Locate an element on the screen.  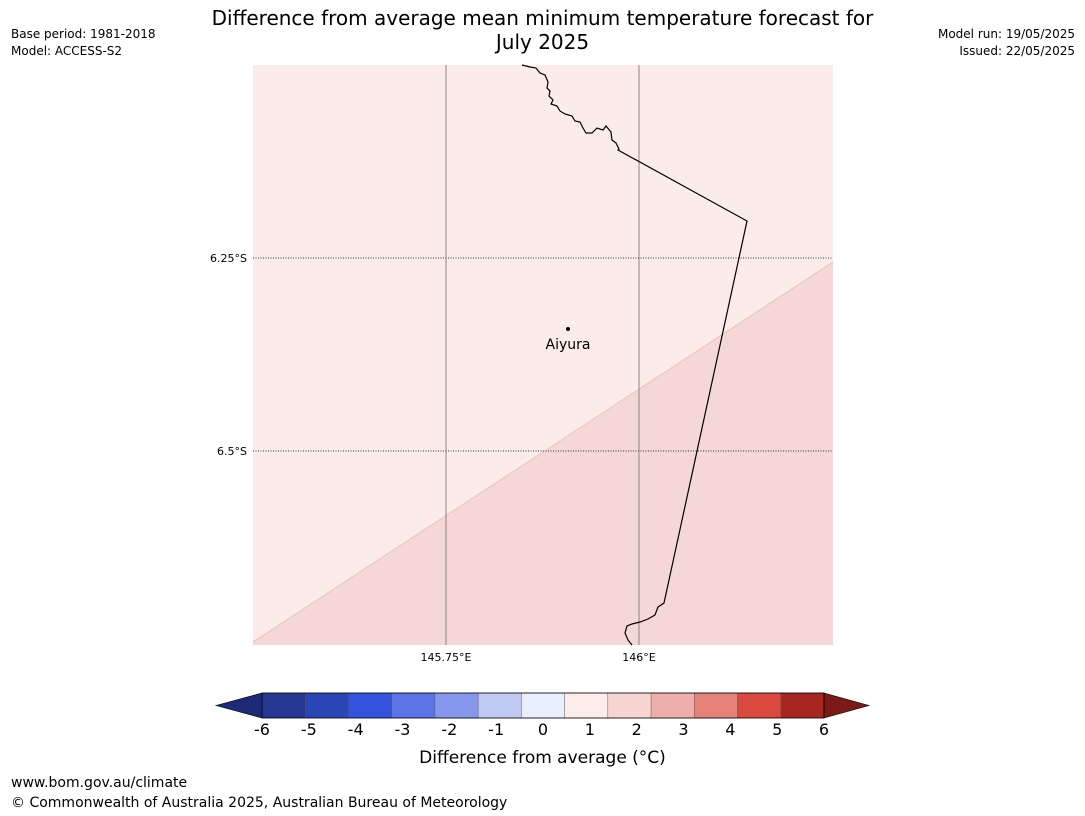
lat-label-6-5: 6.5°S is located at coordinates (232, 451).